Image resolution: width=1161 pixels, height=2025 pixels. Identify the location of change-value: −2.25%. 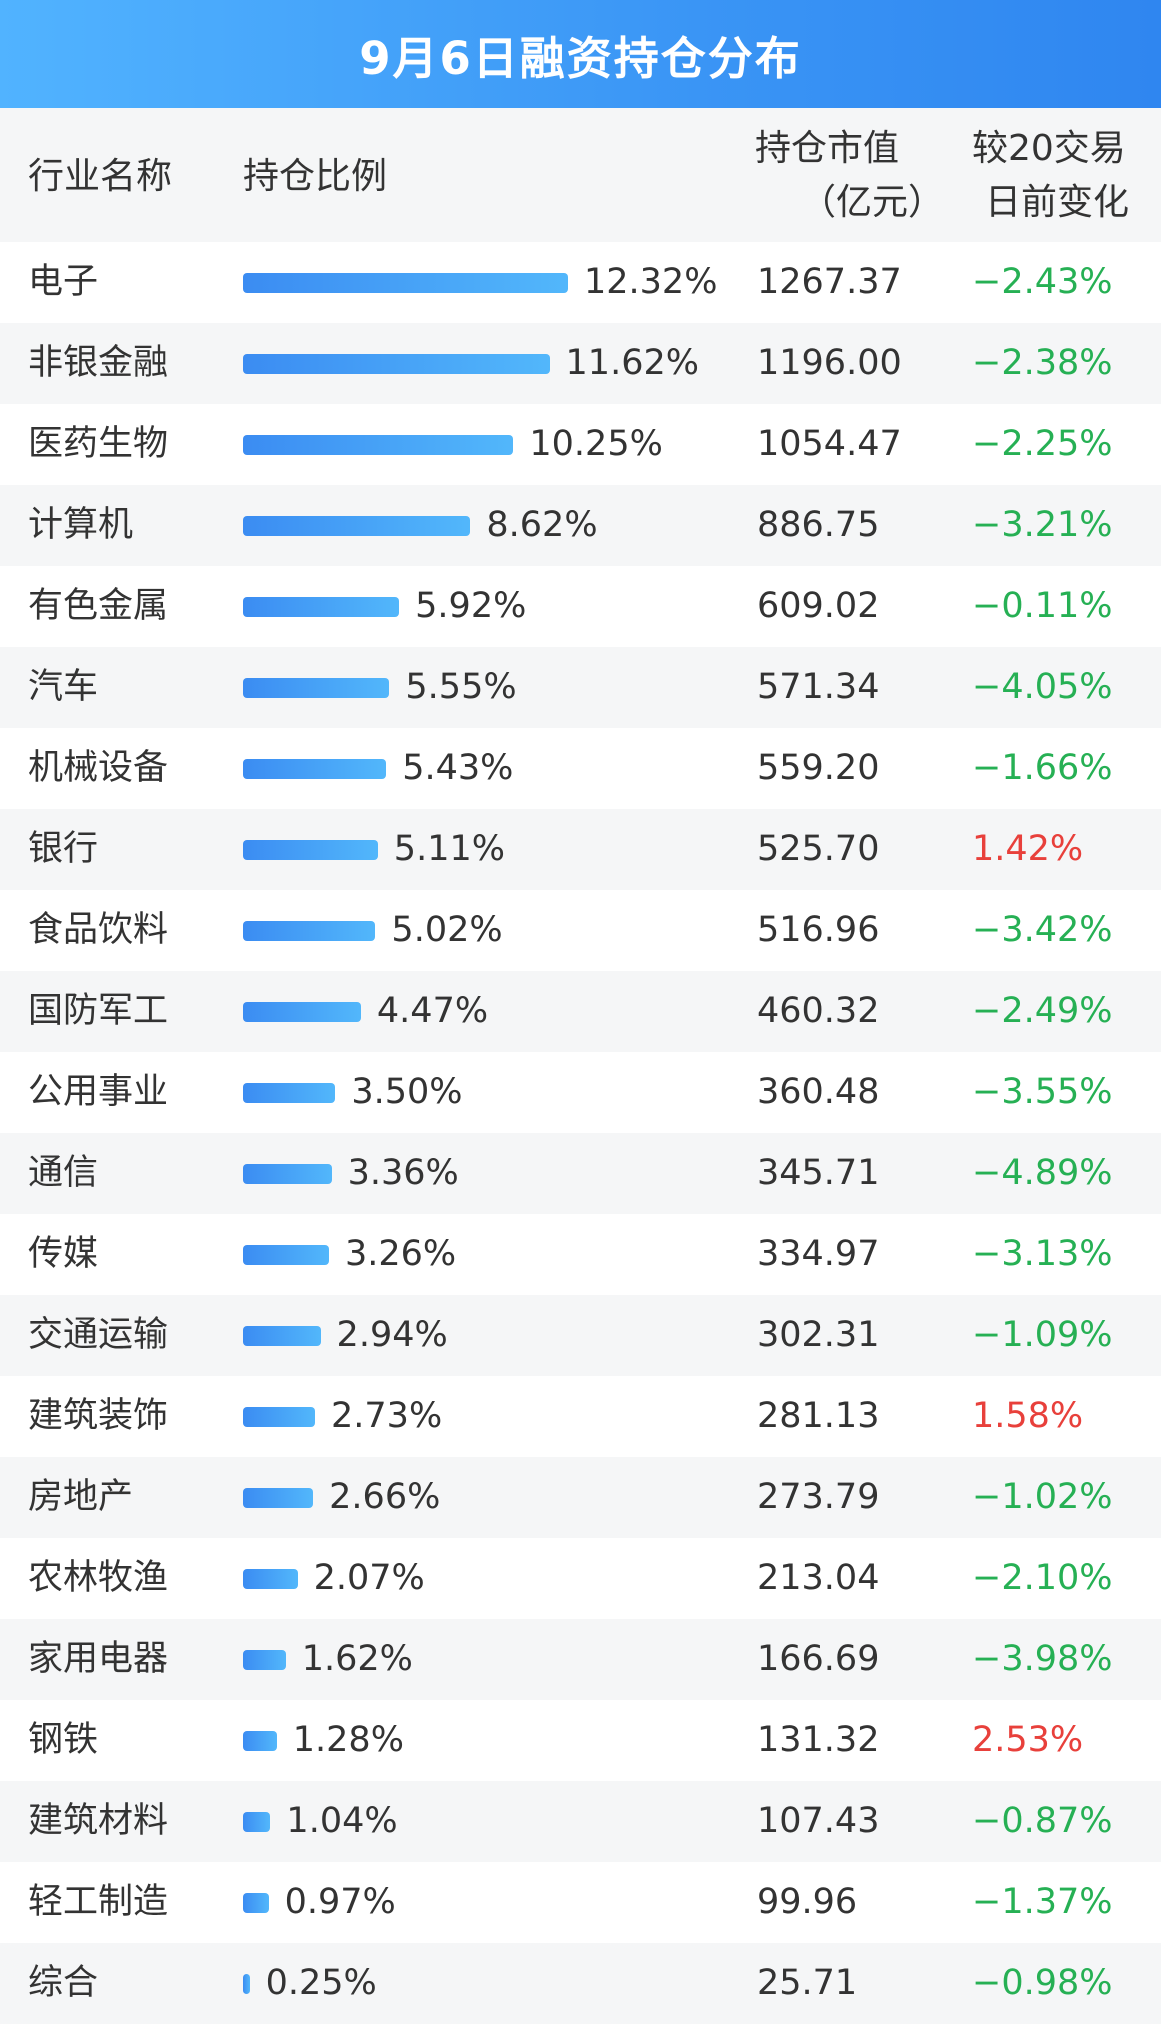
(1042, 444).